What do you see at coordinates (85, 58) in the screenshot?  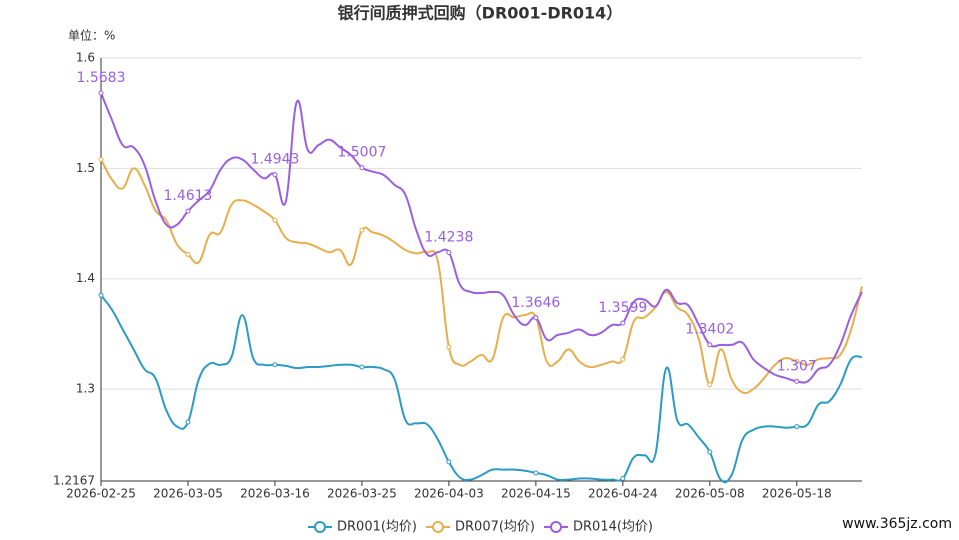 I see `y-tick-label: 1.6` at bounding box center [85, 58].